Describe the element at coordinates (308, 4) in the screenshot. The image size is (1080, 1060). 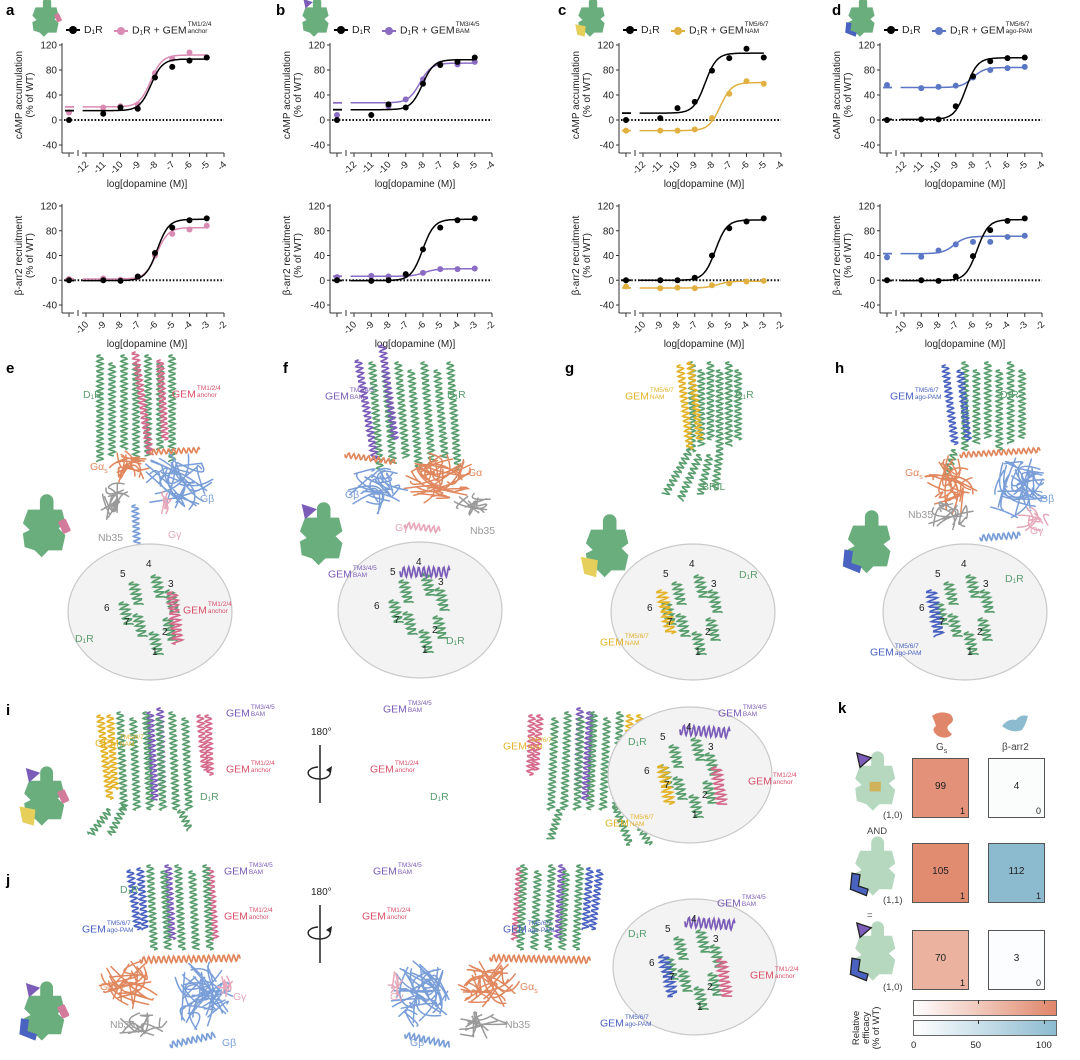
I see `gem-bam-shape` at that location.